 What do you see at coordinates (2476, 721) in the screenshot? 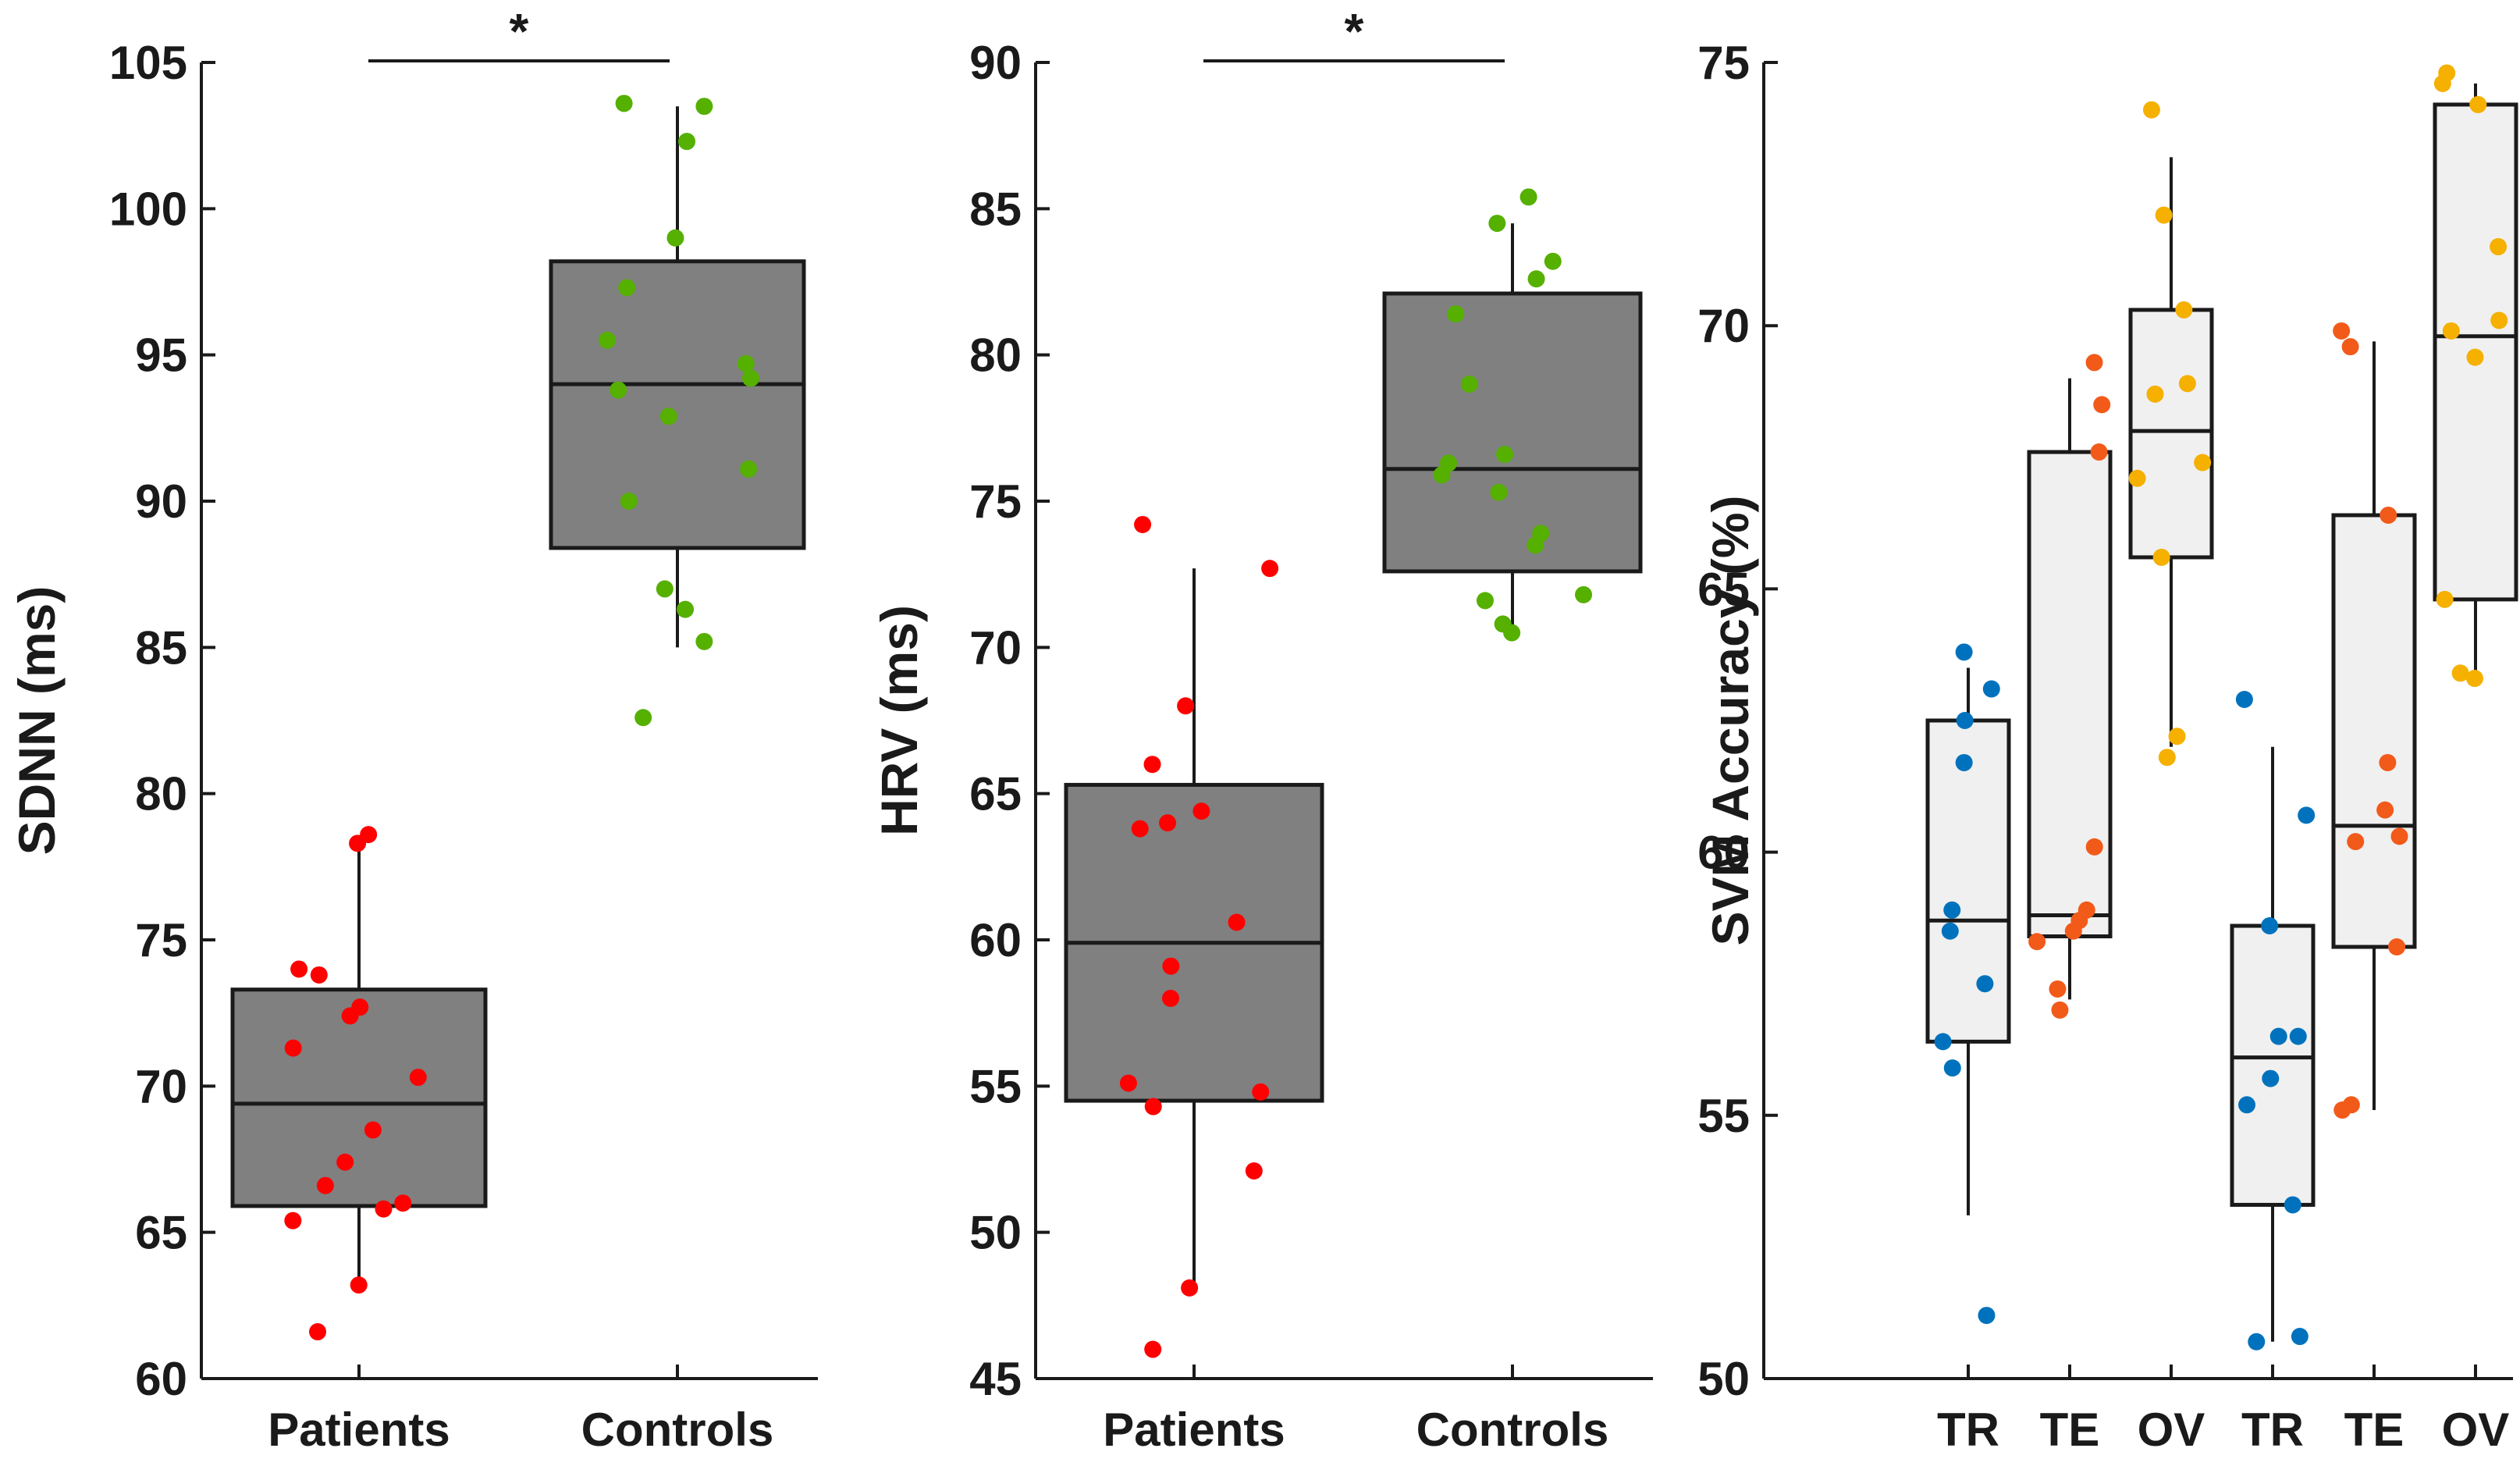
I see `box-group-ov` at bounding box center [2476, 721].